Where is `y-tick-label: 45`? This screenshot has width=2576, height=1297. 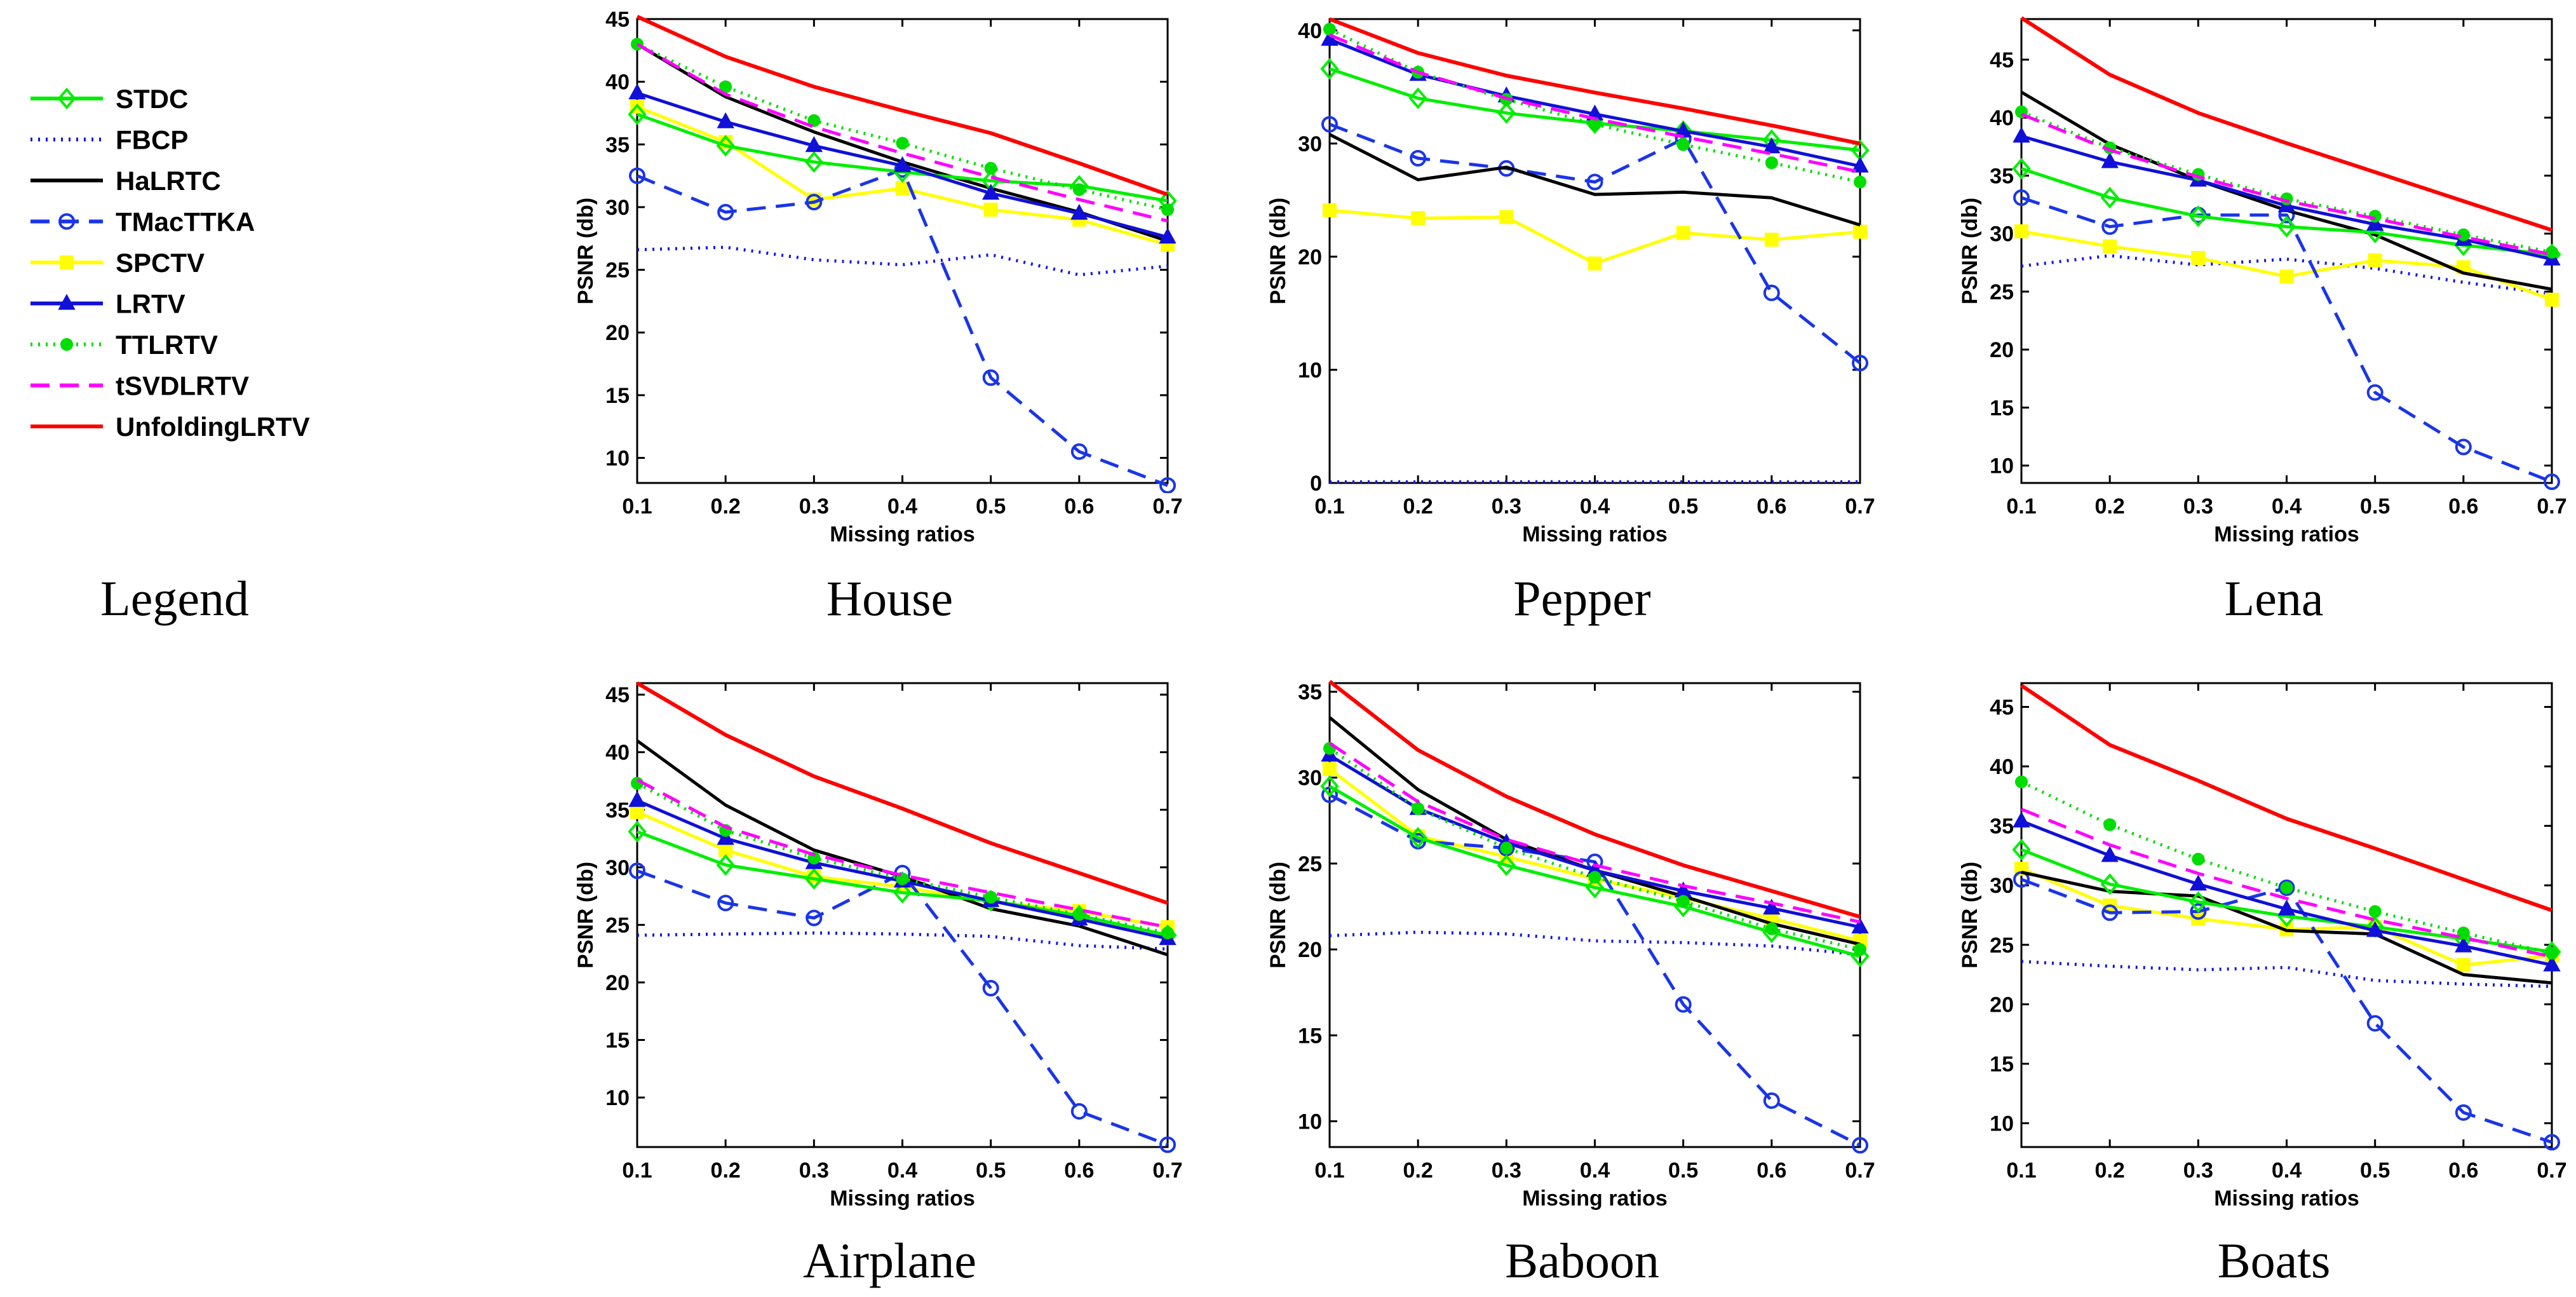
y-tick-label: 45 is located at coordinates (617, 20).